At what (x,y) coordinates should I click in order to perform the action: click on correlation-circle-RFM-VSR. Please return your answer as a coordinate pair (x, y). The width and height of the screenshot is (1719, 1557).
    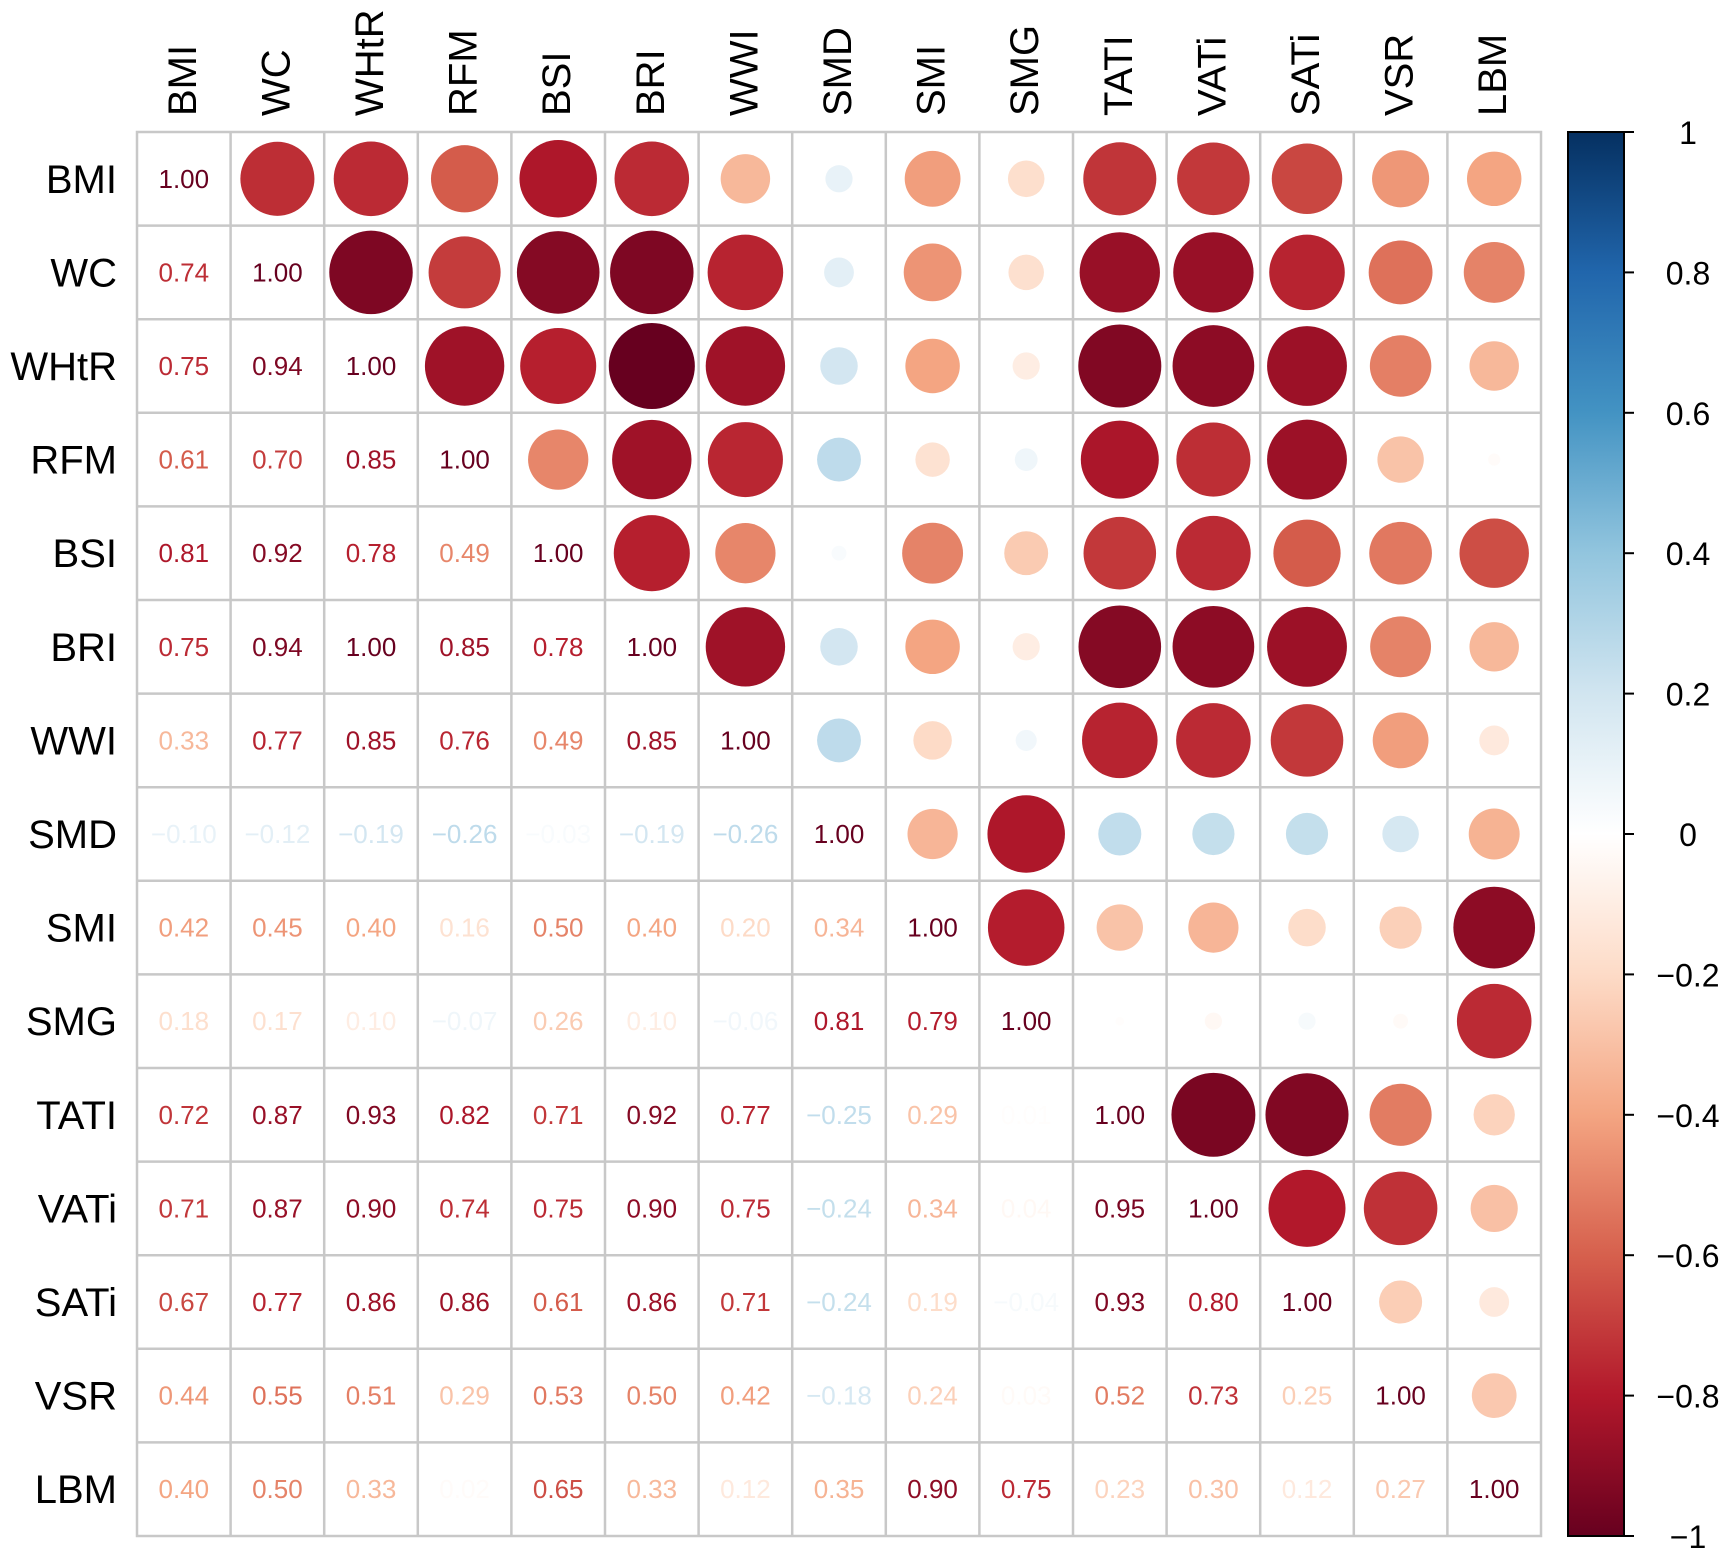
    Looking at the image, I should click on (1400, 459).